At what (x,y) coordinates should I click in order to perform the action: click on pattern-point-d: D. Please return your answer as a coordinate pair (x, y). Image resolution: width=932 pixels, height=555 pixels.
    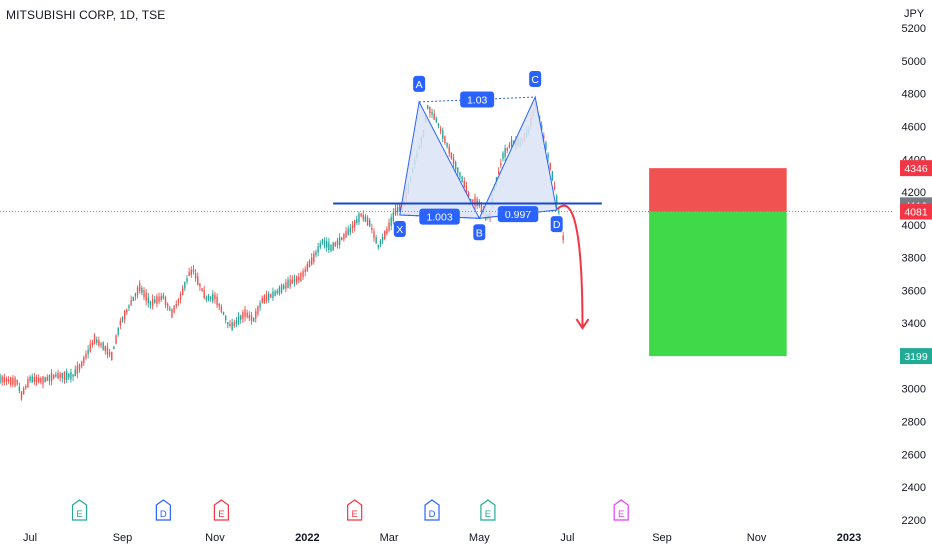
    Looking at the image, I should click on (557, 225).